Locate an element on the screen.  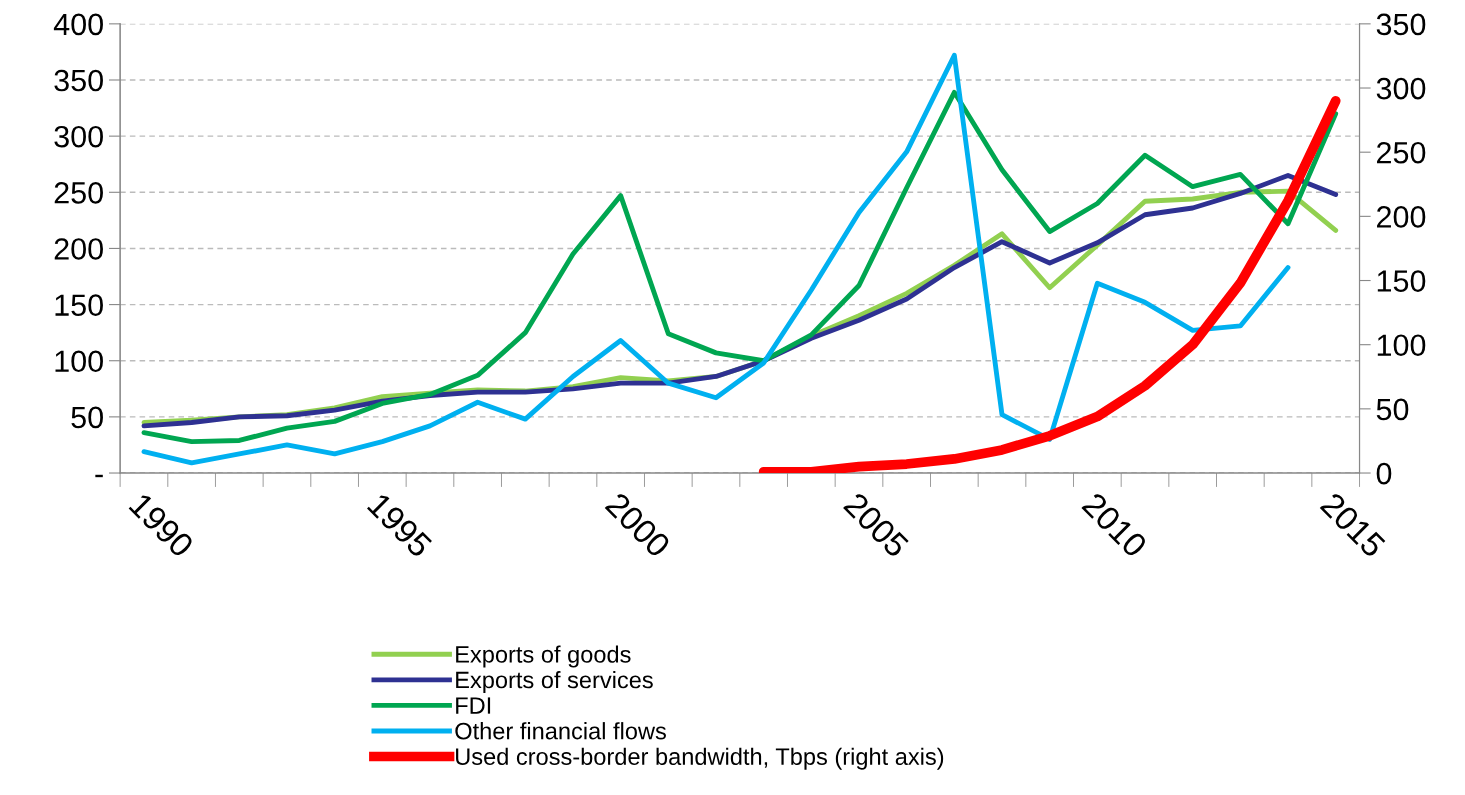
y2-tick-label: 50 is located at coordinates (1392, 409).